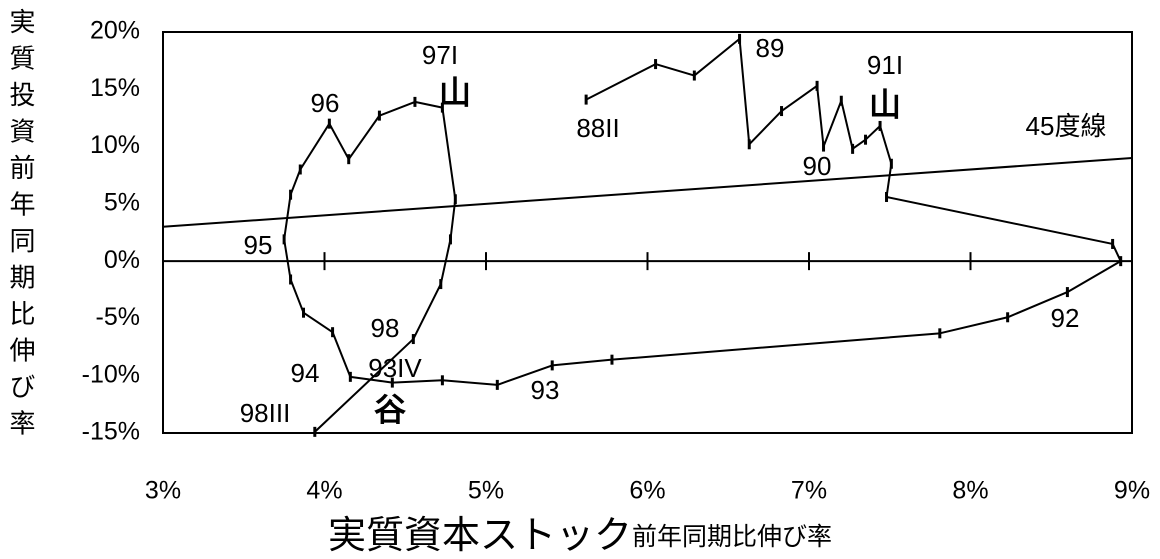  What do you see at coordinates (732, 537) in the screenshot?
I see `x-axis-label-sub: 前年同期比伸び率` at bounding box center [732, 537].